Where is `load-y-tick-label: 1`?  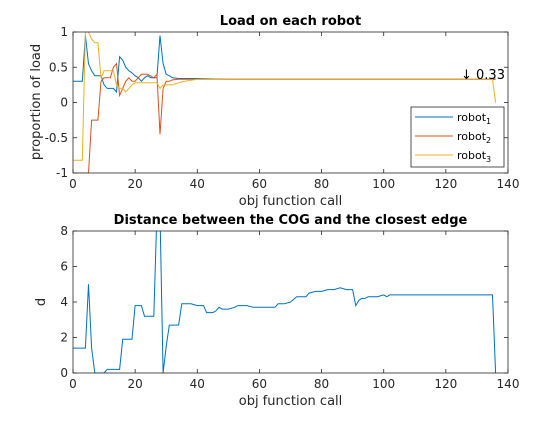 load-y-tick-label: 1 is located at coordinates (64, 32).